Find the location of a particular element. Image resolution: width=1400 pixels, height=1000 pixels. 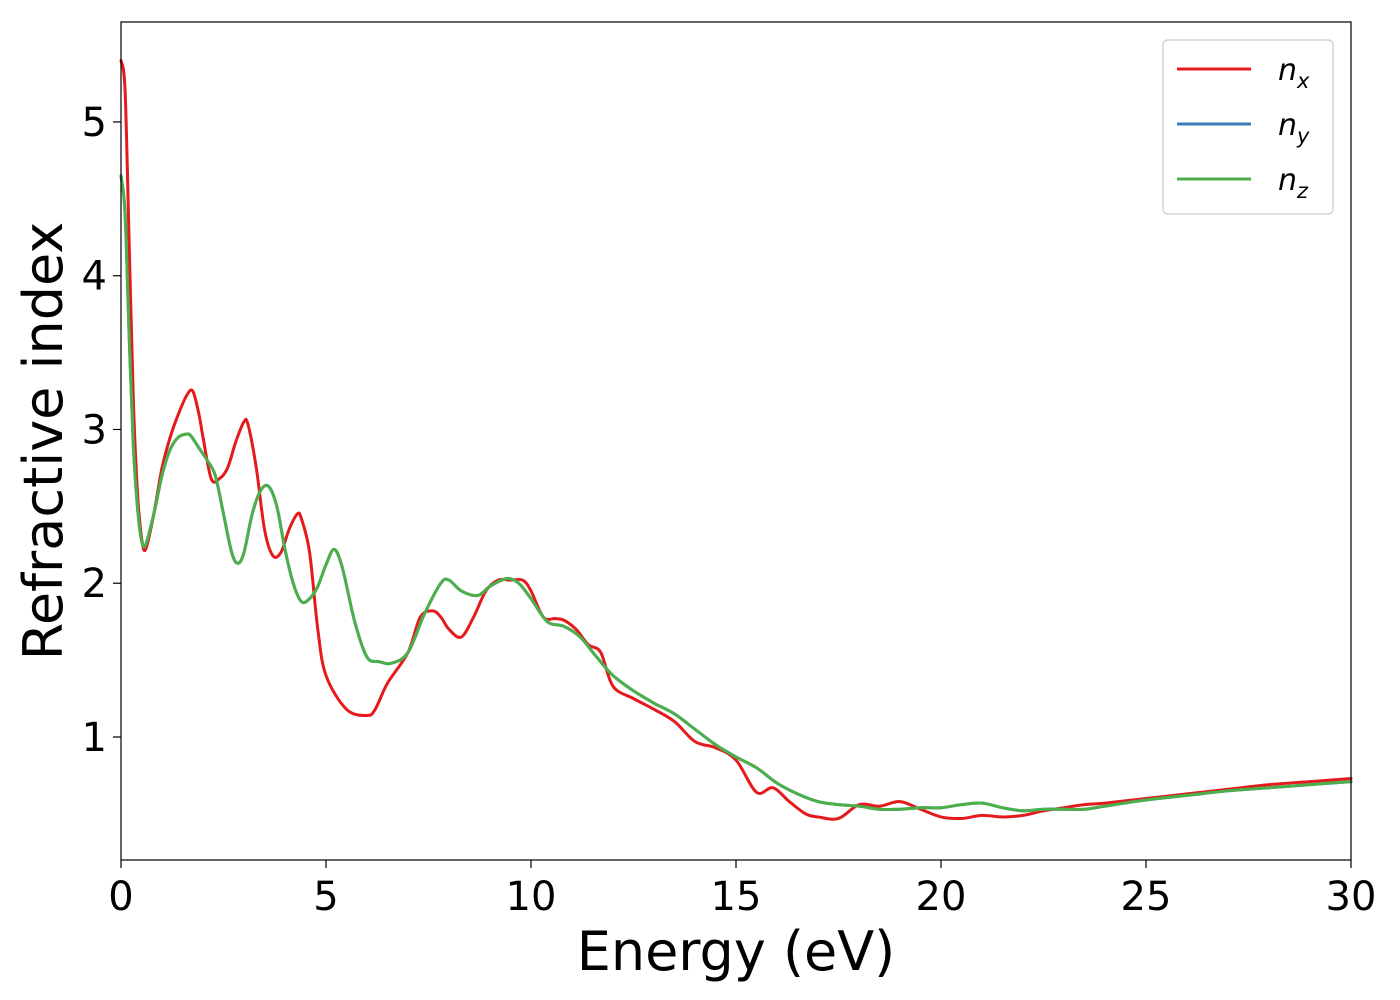

legend-label-y: ny is located at coordinates (1294, 128).